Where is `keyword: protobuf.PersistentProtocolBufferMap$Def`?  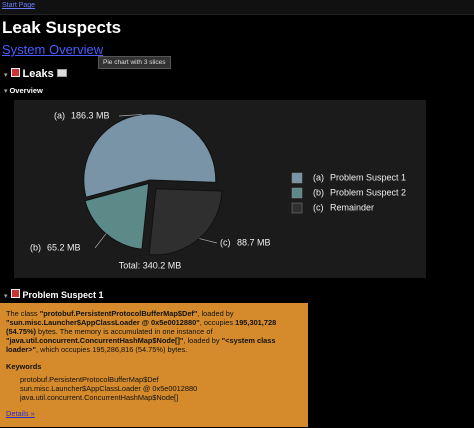 keyword: protobuf.PersistentProtocolBufferMap$Def is located at coordinates (89, 379).